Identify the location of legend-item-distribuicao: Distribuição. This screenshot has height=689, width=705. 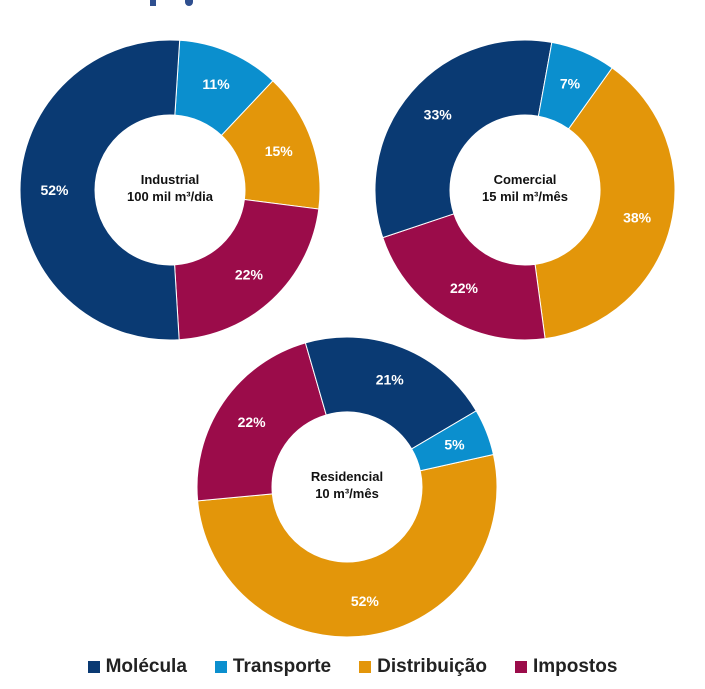
(423, 667).